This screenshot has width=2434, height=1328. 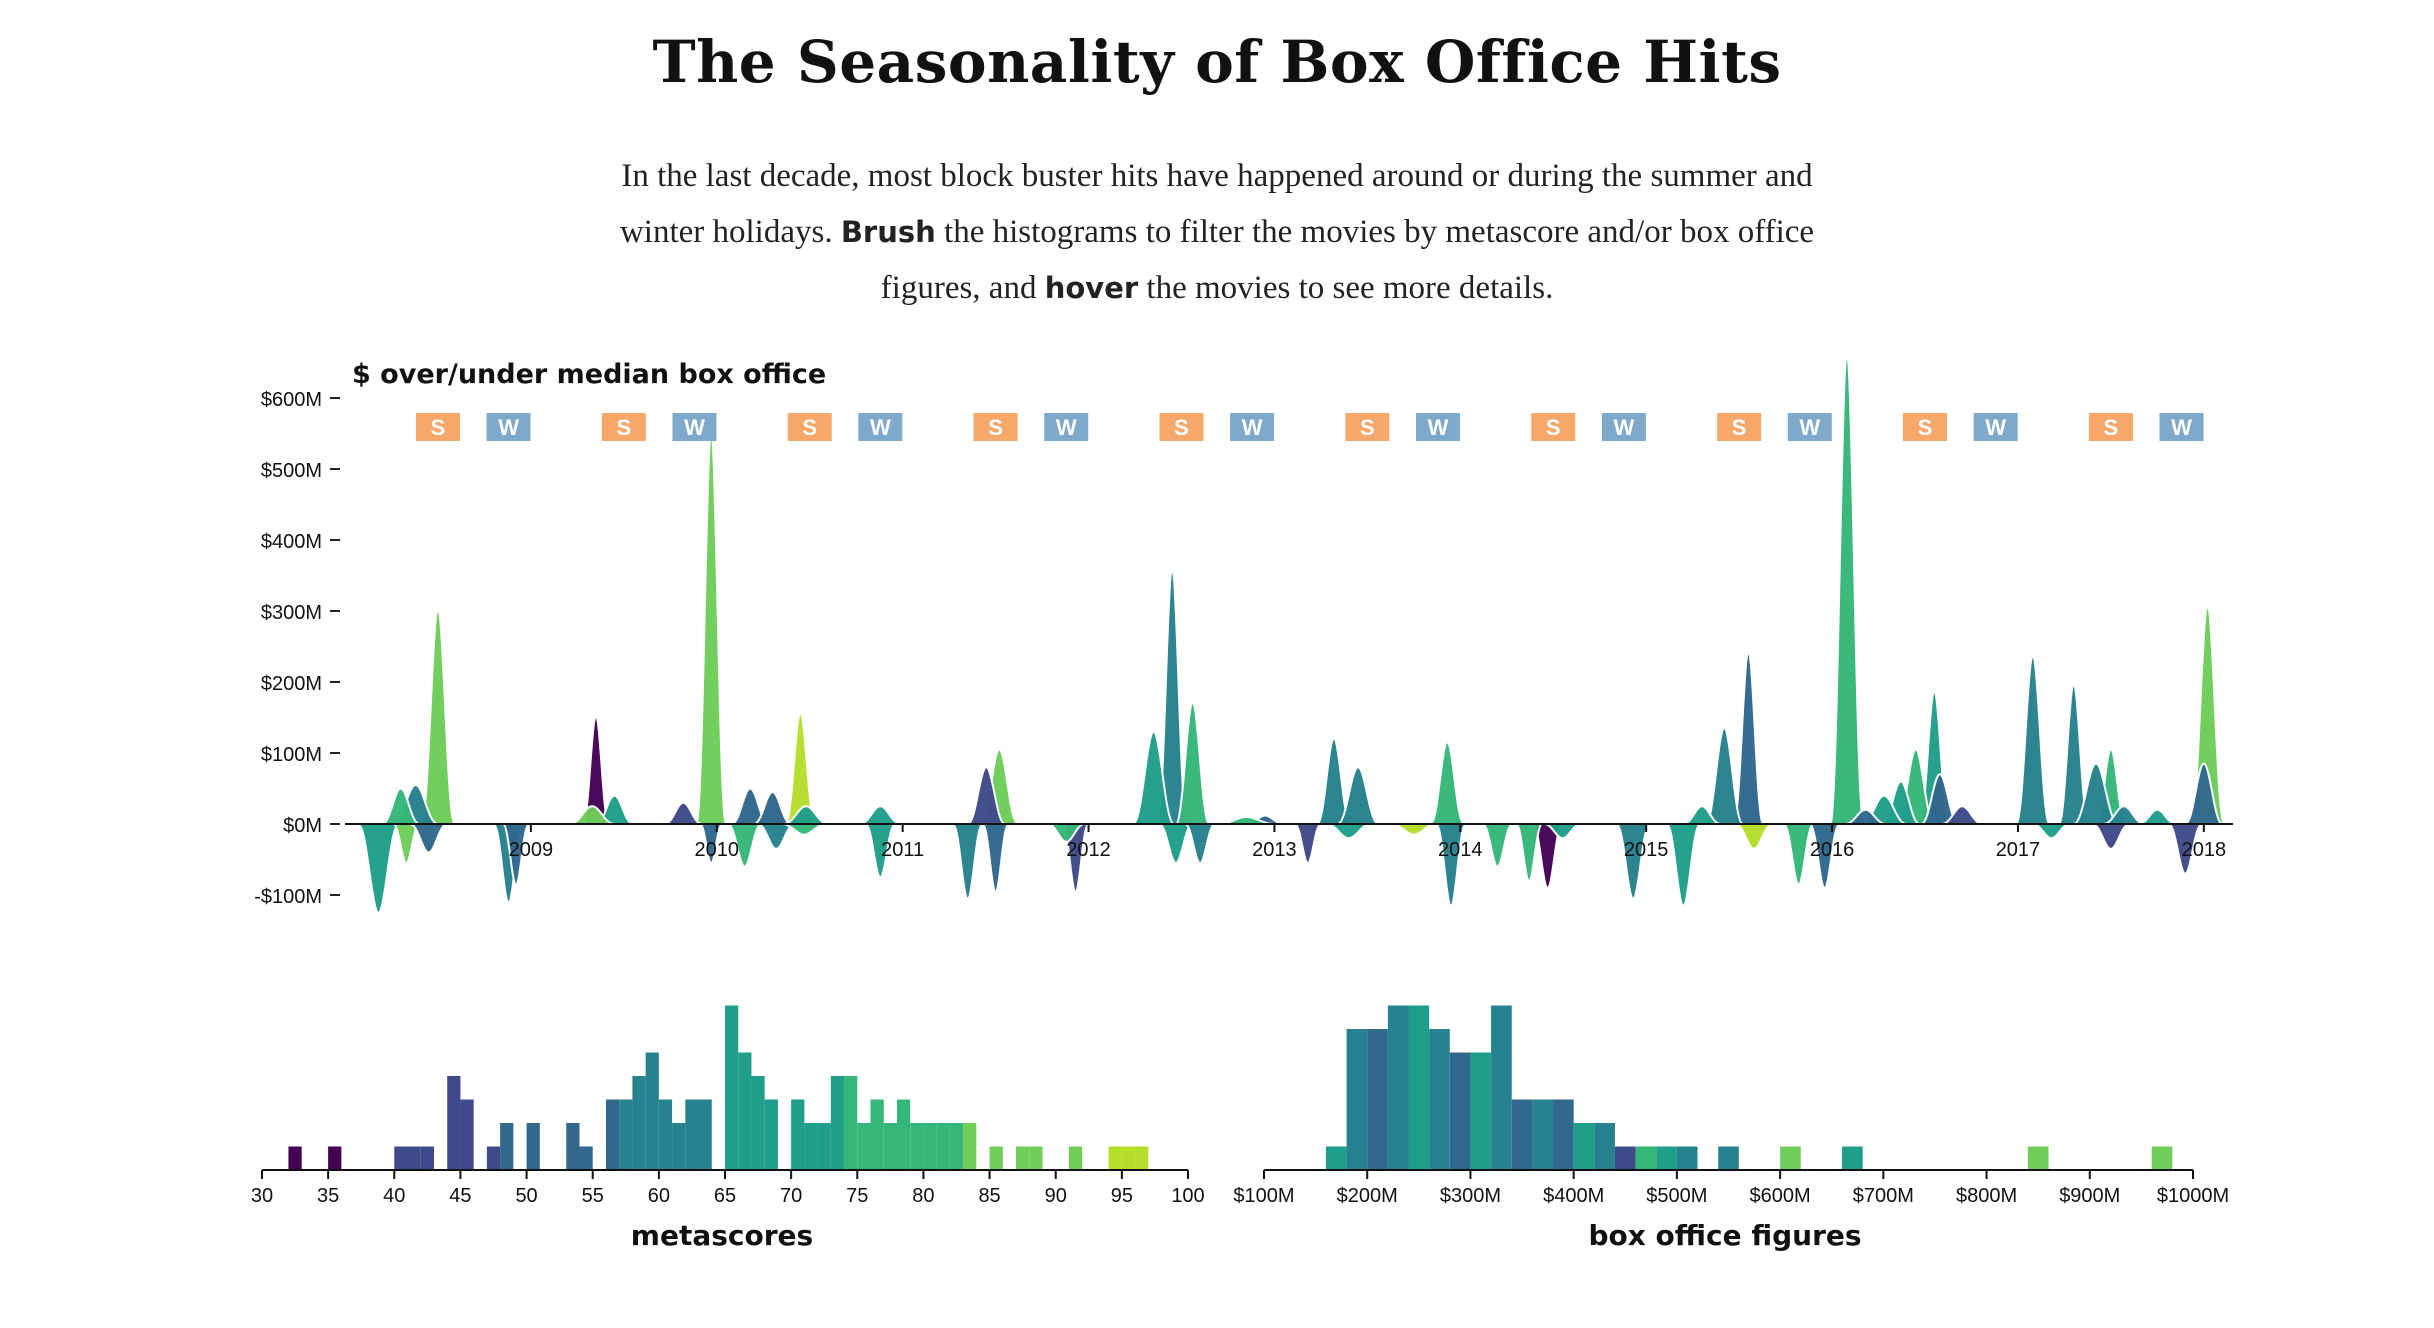 I want to click on x-axis-tick-label: 2016, so click(x=1832, y=850).